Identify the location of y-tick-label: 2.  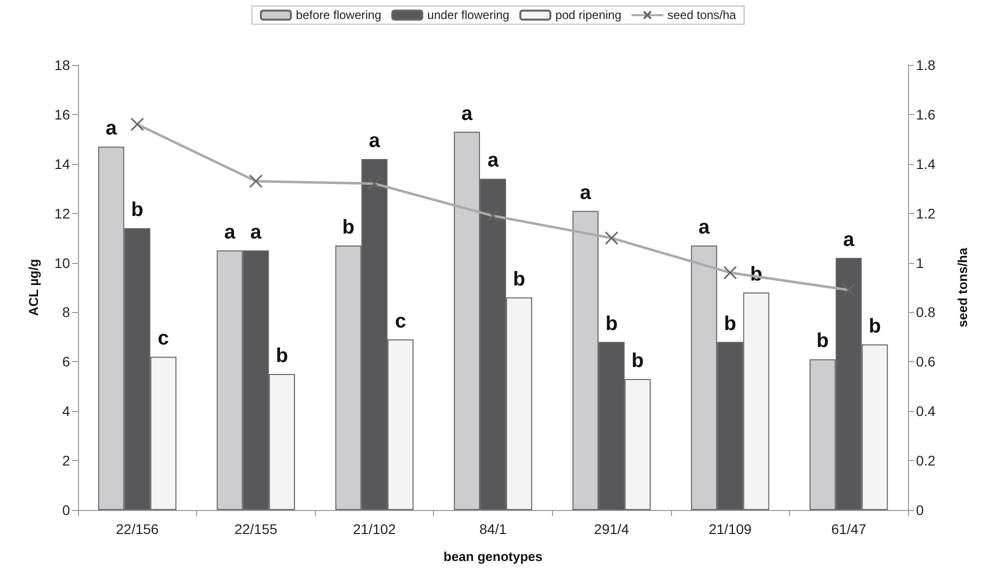
(66, 460).